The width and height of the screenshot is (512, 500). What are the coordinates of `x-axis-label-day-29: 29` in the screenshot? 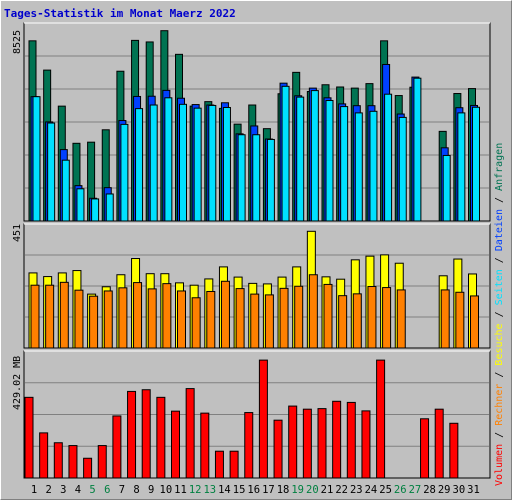 It's located at (444, 490).